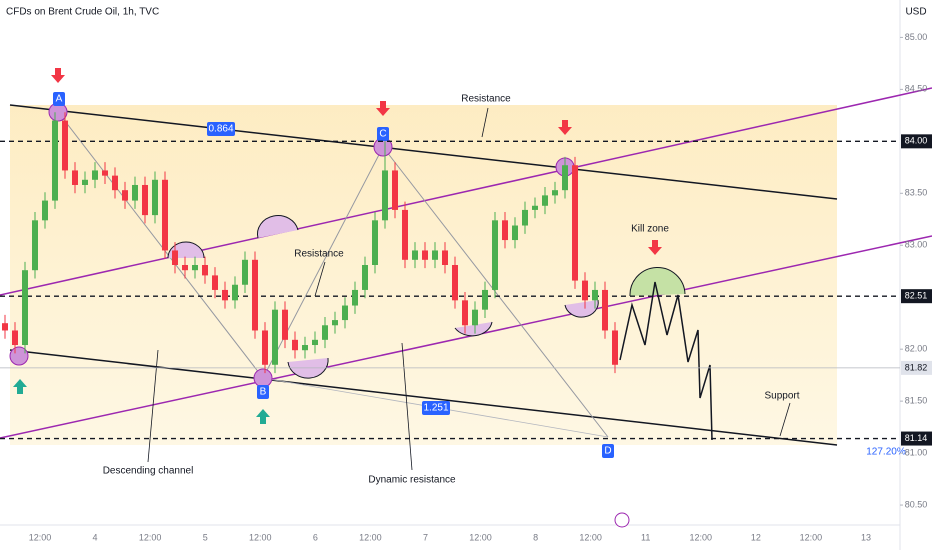 The image size is (932, 550). Describe the element at coordinates (886, 452) in the screenshot. I see `fib-extension: 127.20%` at that location.